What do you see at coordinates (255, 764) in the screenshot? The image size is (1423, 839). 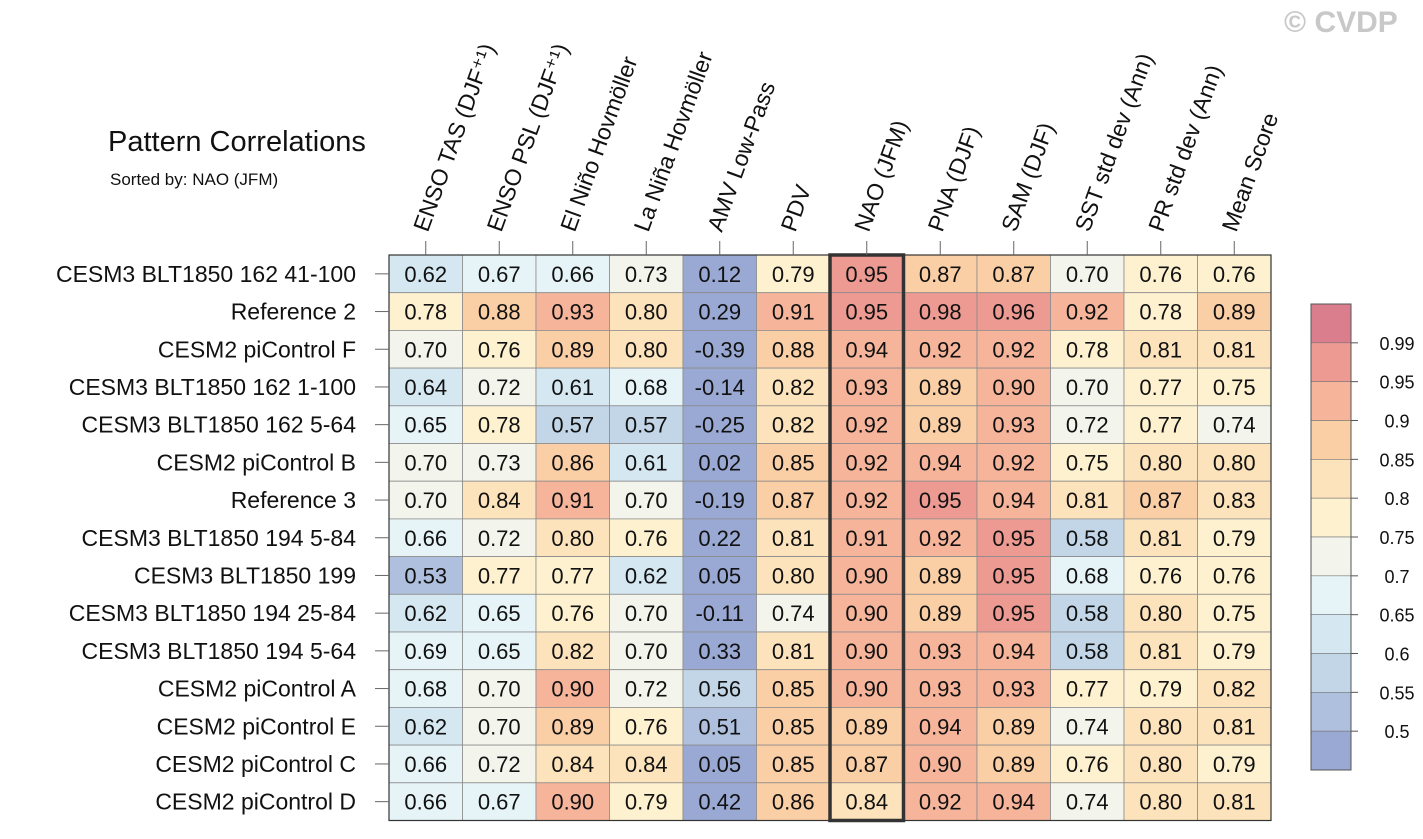 I see `row-label: CESM2 piControl C` at bounding box center [255, 764].